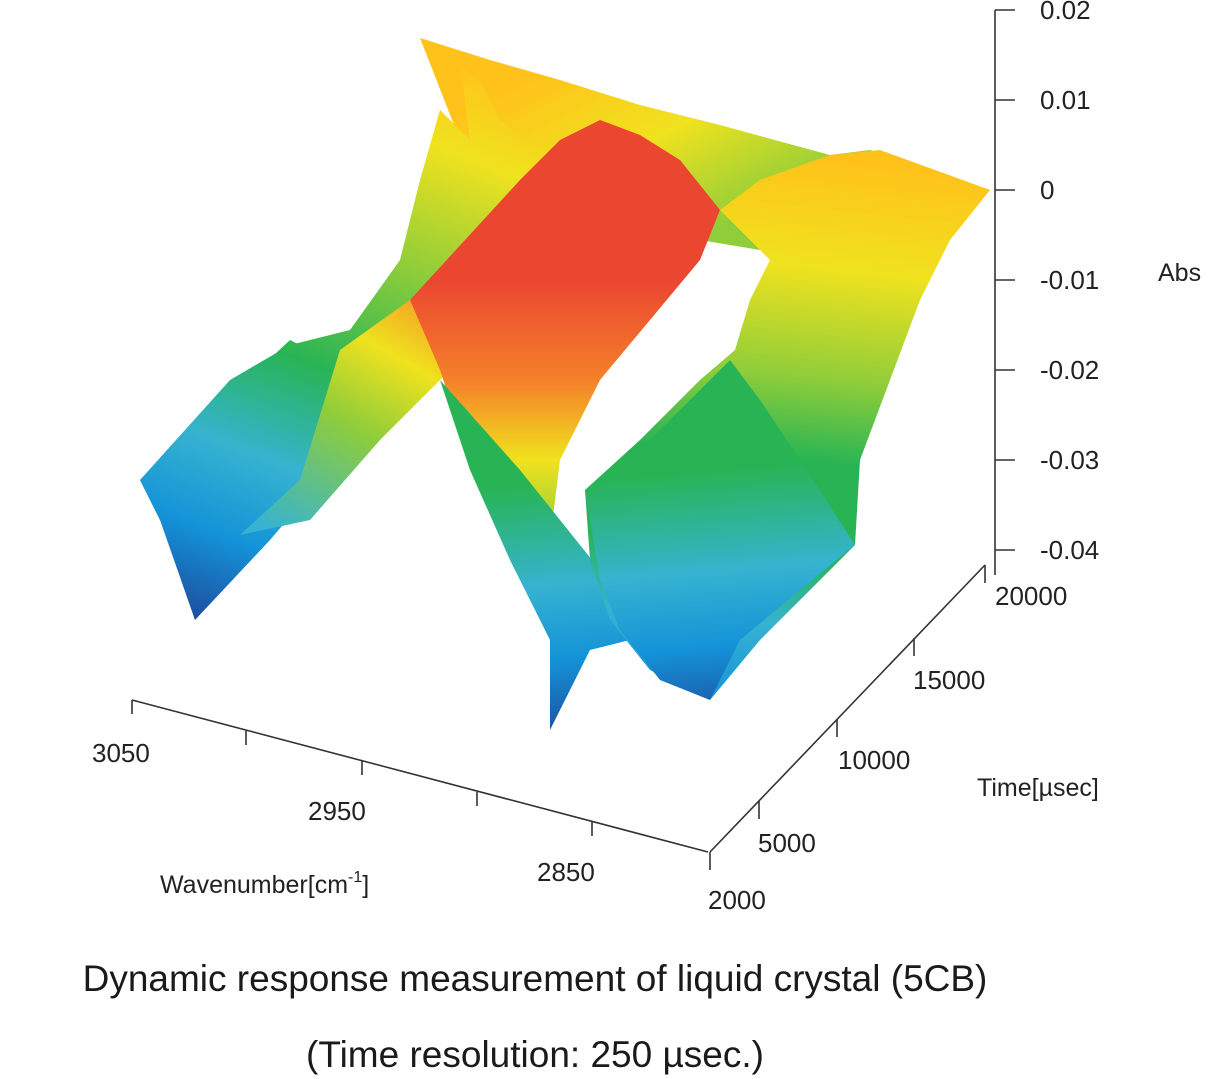  I want to click on time-axis-tick-label: 20000, so click(1031, 596).